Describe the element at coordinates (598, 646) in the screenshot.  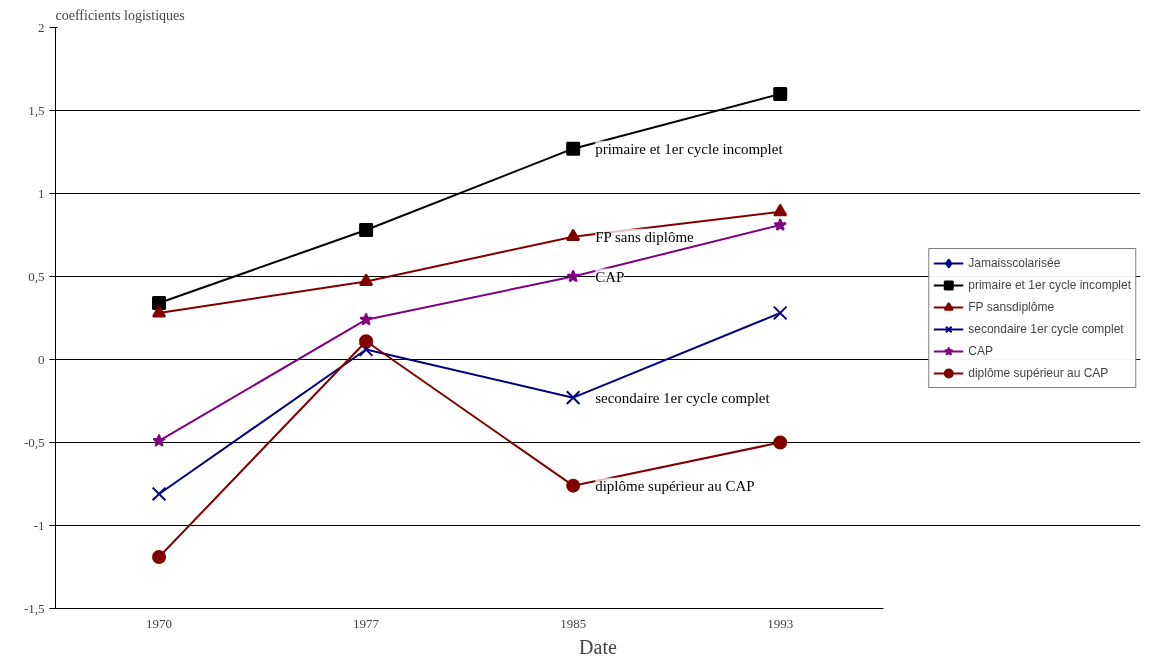
I see `x-axis-title: Date` at that location.